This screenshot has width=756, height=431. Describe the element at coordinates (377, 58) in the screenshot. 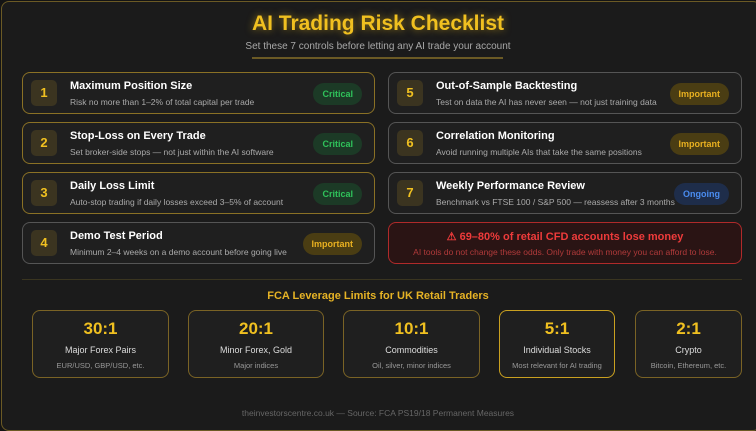

I see `title-divider` at that location.